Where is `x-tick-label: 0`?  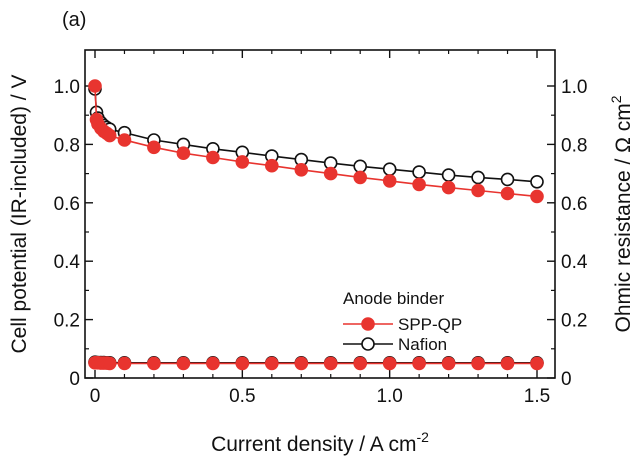
x-tick-label: 0 is located at coordinates (95, 396).